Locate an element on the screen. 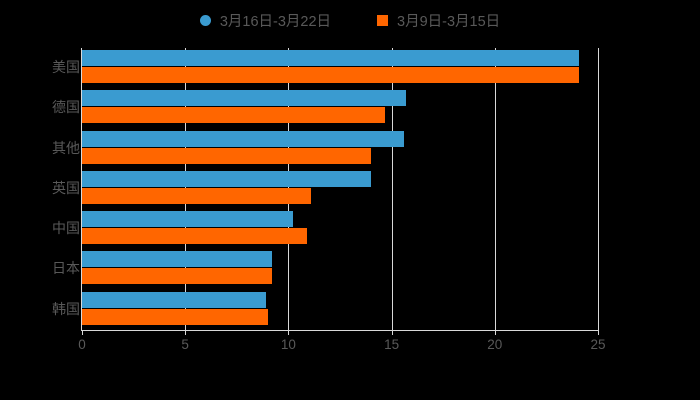 The height and width of the screenshot is (400, 700). y-axis-category-label: 其他 is located at coordinates (66, 147).